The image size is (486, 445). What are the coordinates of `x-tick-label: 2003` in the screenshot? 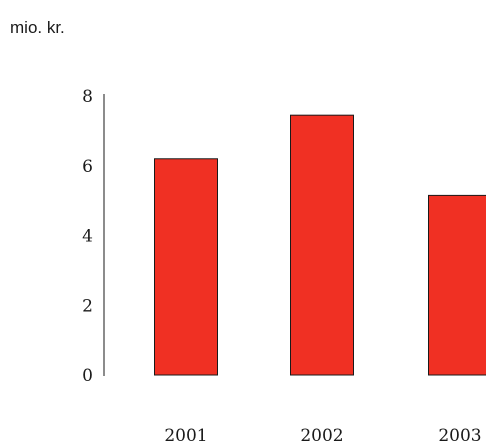 It's located at (459, 435).